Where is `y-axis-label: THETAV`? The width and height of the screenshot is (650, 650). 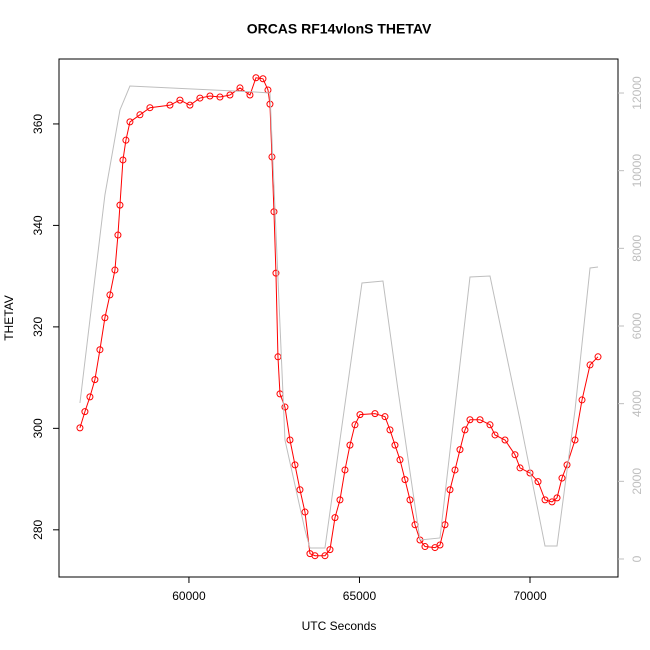
y-axis-label: THETAV is located at coordinates (9, 318).